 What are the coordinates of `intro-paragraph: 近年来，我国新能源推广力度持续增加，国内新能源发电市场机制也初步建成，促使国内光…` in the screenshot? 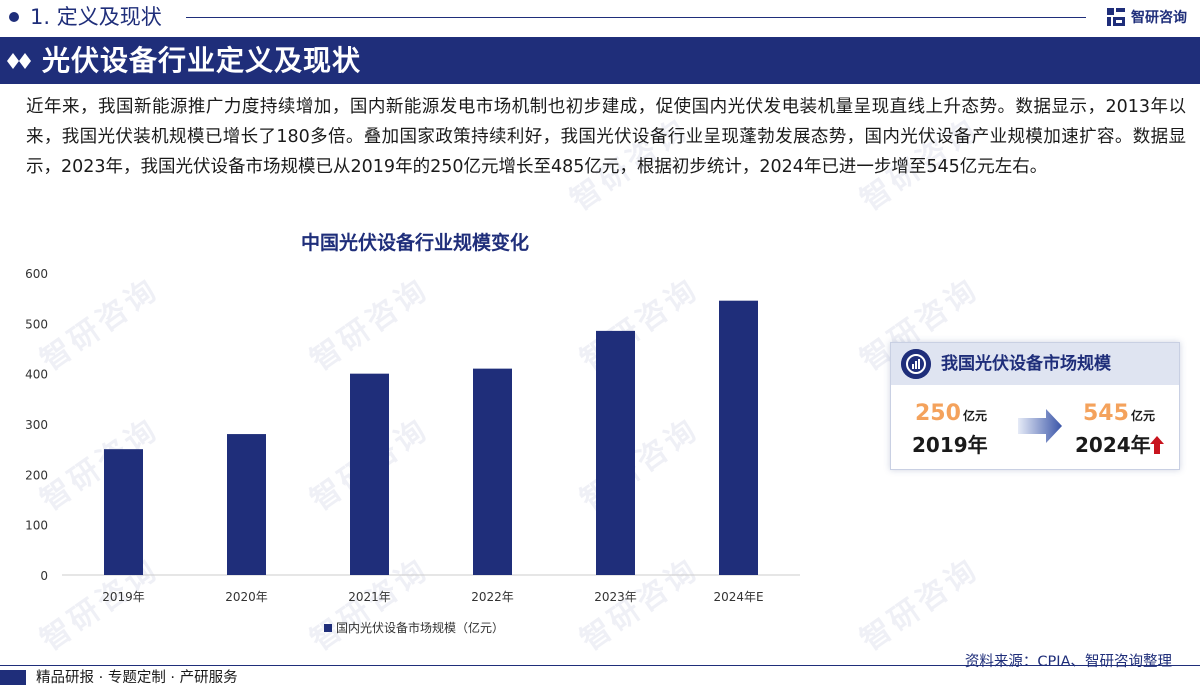 It's located at (606, 137).